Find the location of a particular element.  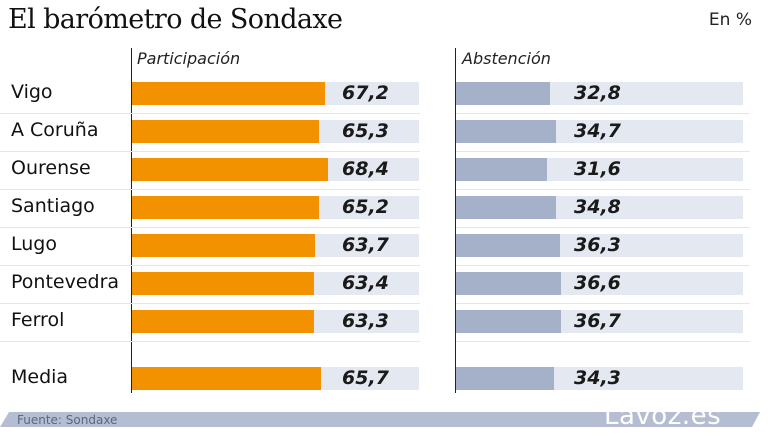

data-label-abstention: 32,8 is located at coordinates (597, 93).